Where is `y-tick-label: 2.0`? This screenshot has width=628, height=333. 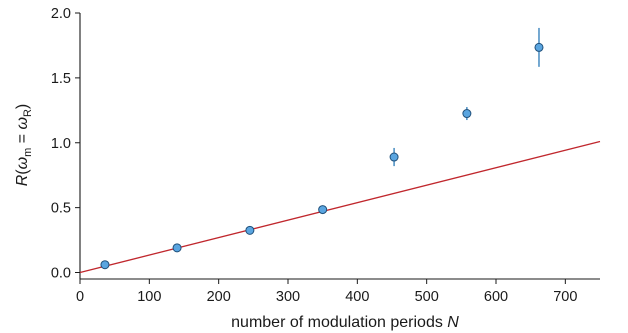 y-tick-label: 2.0 is located at coordinates (61, 14).